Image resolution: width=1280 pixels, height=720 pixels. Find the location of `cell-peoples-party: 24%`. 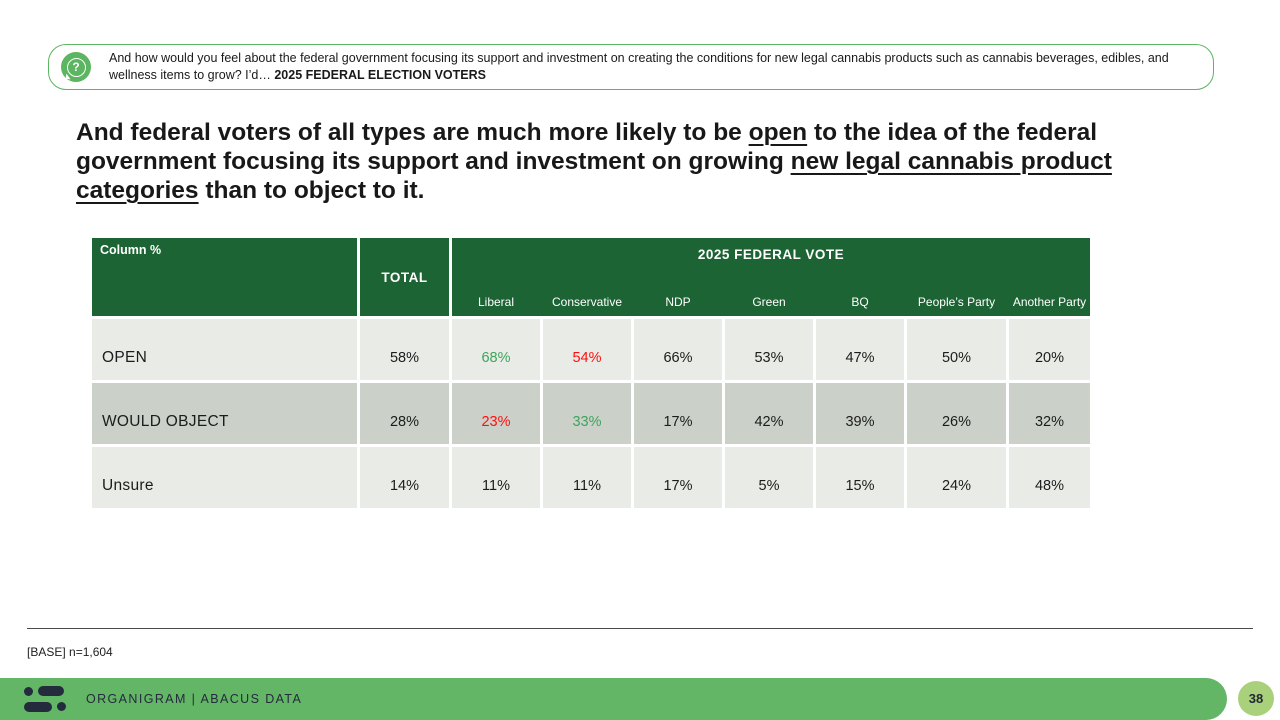

cell-peoples-party: 24% is located at coordinates (956, 477).